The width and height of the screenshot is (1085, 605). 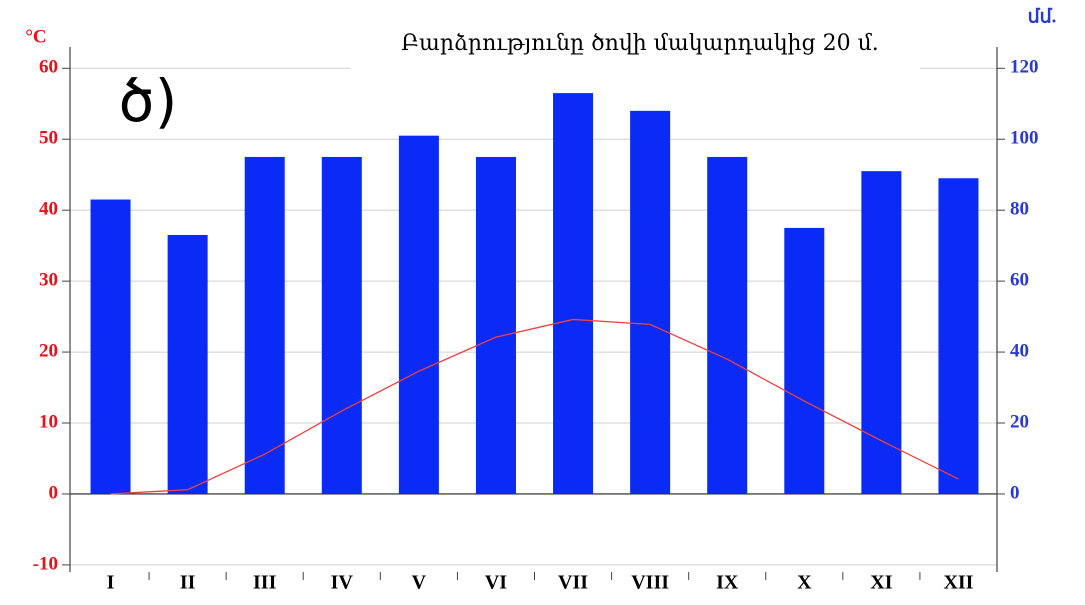 I want to click on y2-tick-label: 0, so click(x=1015, y=492).